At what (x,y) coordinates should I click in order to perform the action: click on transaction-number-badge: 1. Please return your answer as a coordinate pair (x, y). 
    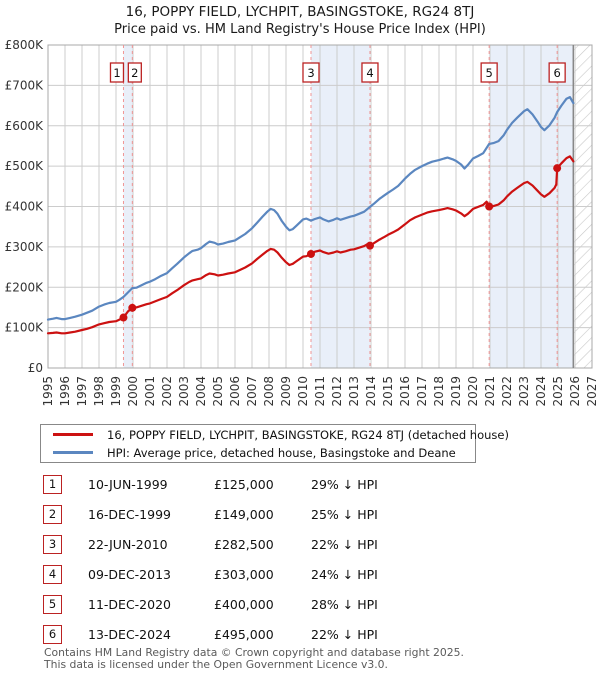
    Looking at the image, I should click on (52, 484).